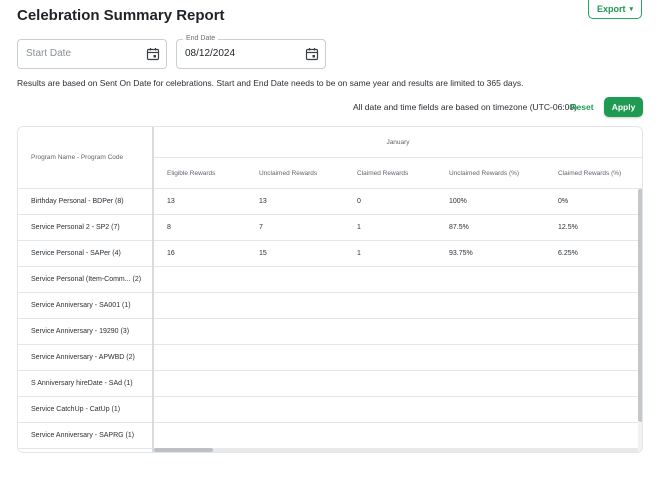  What do you see at coordinates (288, 173) in the screenshot?
I see `column-header: Unclaimed Rewards` at bounding box center [288, 173].